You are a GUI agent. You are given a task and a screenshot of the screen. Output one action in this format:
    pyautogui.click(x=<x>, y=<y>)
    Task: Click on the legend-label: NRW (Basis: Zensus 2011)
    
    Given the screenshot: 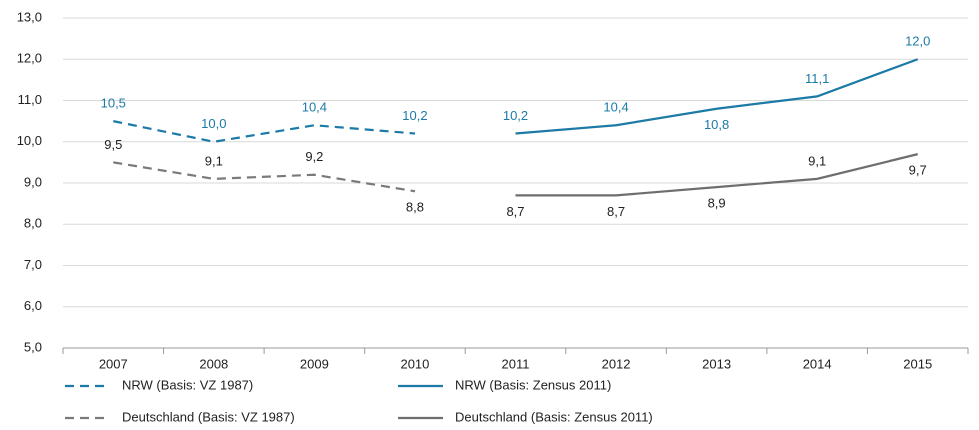 What is the action you would take?
    pyautogui.click(x=533, y=384)
    